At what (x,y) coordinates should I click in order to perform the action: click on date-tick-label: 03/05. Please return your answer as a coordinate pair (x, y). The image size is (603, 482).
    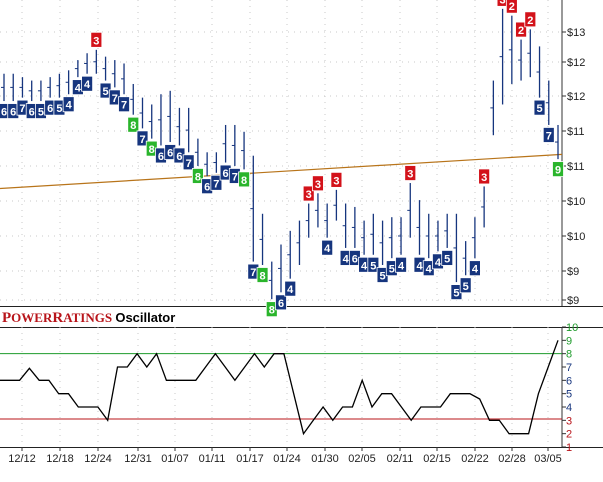
    Looking at the image, I should click on (548, 459).